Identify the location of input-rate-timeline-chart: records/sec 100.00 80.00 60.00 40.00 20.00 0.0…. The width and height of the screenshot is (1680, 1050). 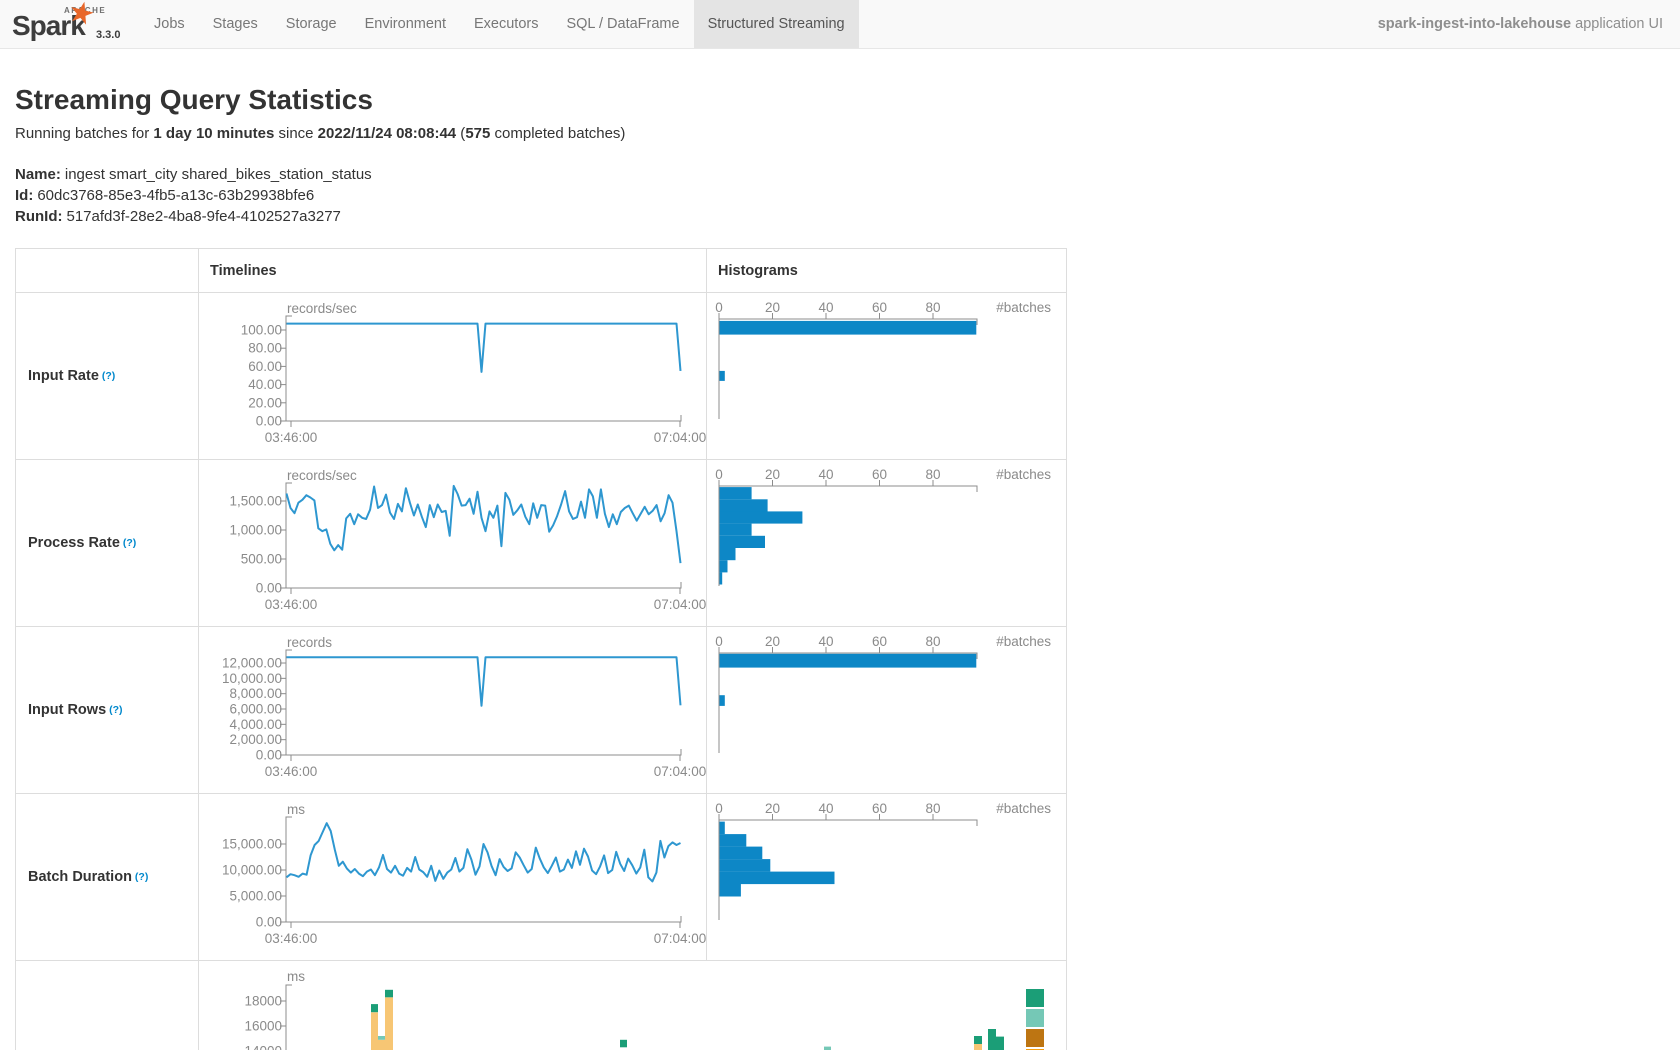
(452, 375).